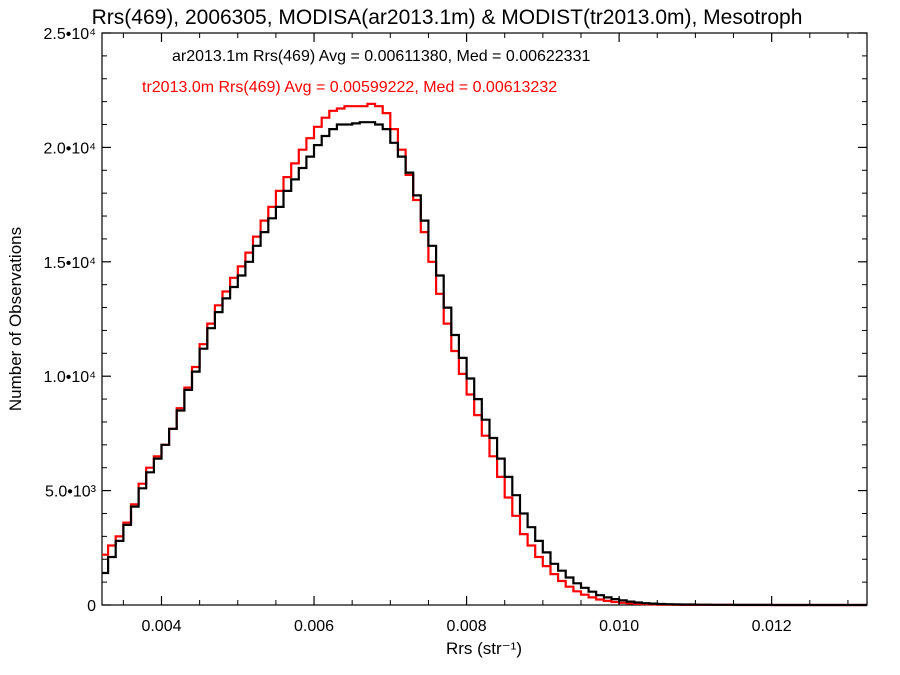  I want to click on y-tick-label: 1.0•10⁴, so click(69, 377).